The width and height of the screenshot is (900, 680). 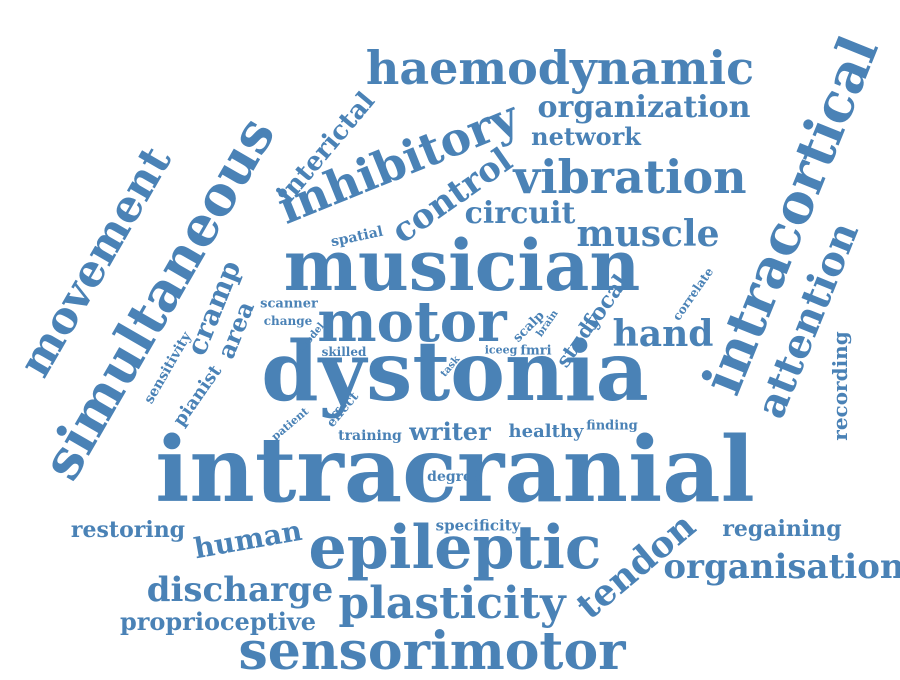 I want to click on word-training: training, so click(x=370, y=436).